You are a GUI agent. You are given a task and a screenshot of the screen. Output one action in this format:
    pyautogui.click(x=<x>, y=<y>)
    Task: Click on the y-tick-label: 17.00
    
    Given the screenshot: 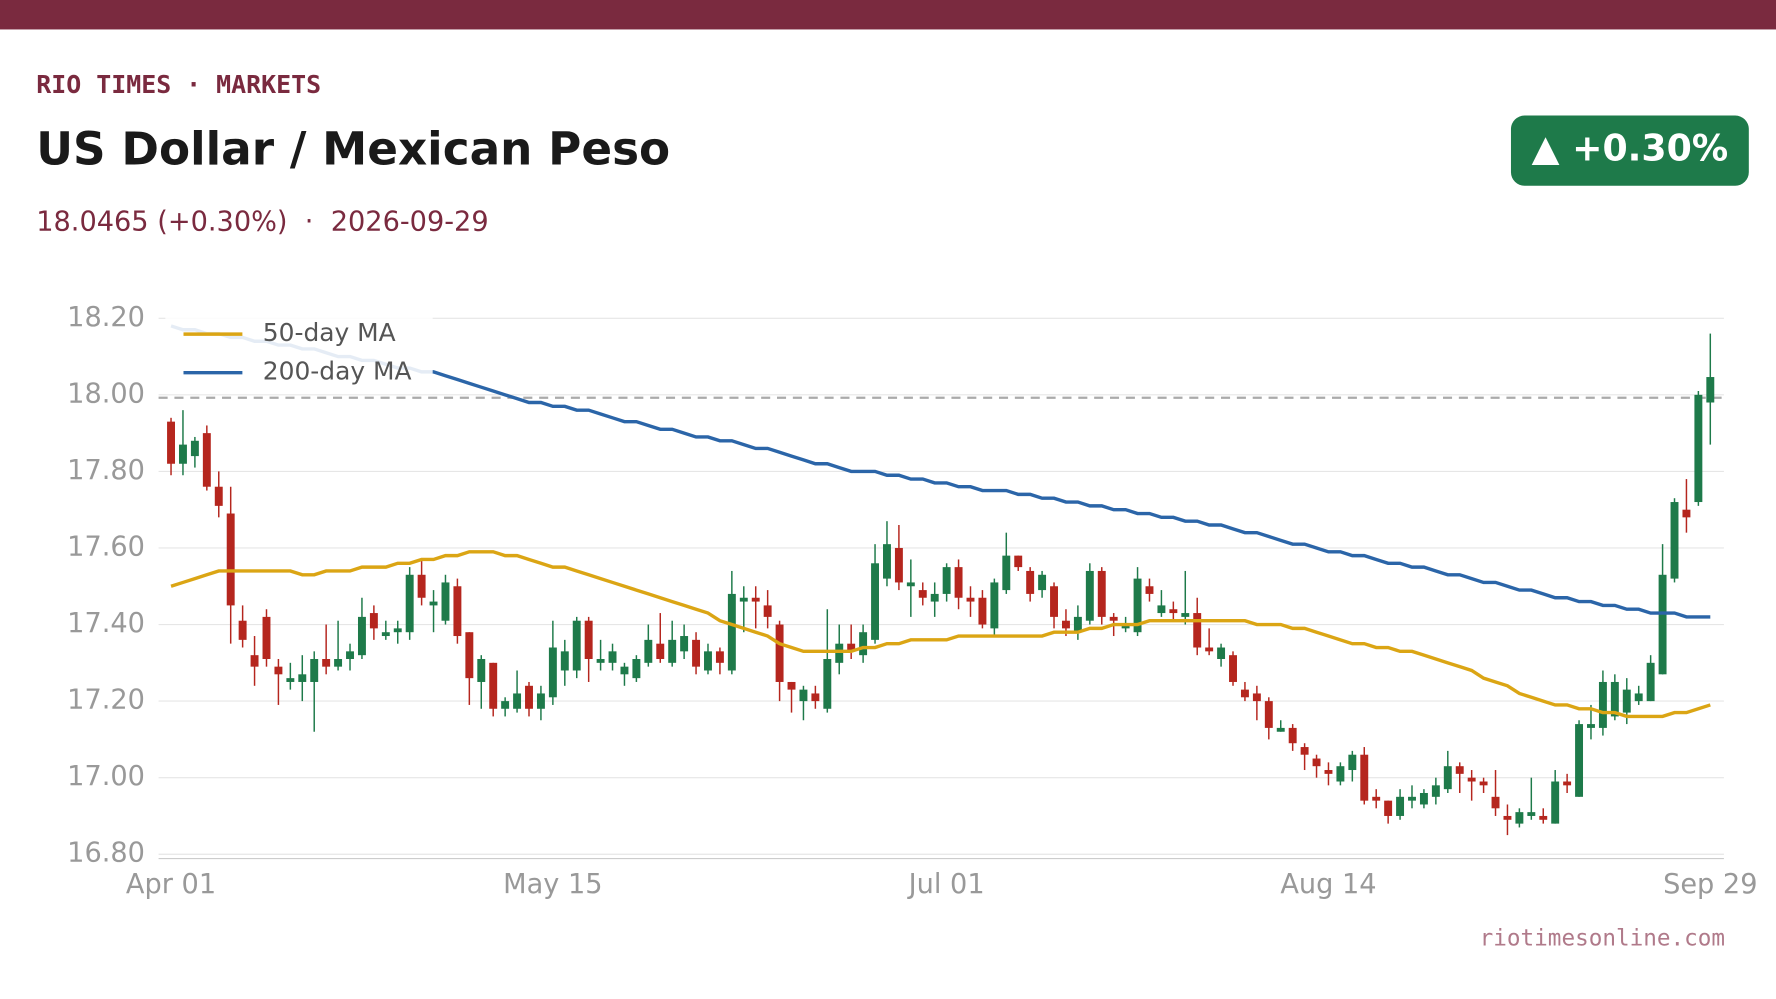 What is the action you would take?
    pyautogui.click(x=106, y=776)
    